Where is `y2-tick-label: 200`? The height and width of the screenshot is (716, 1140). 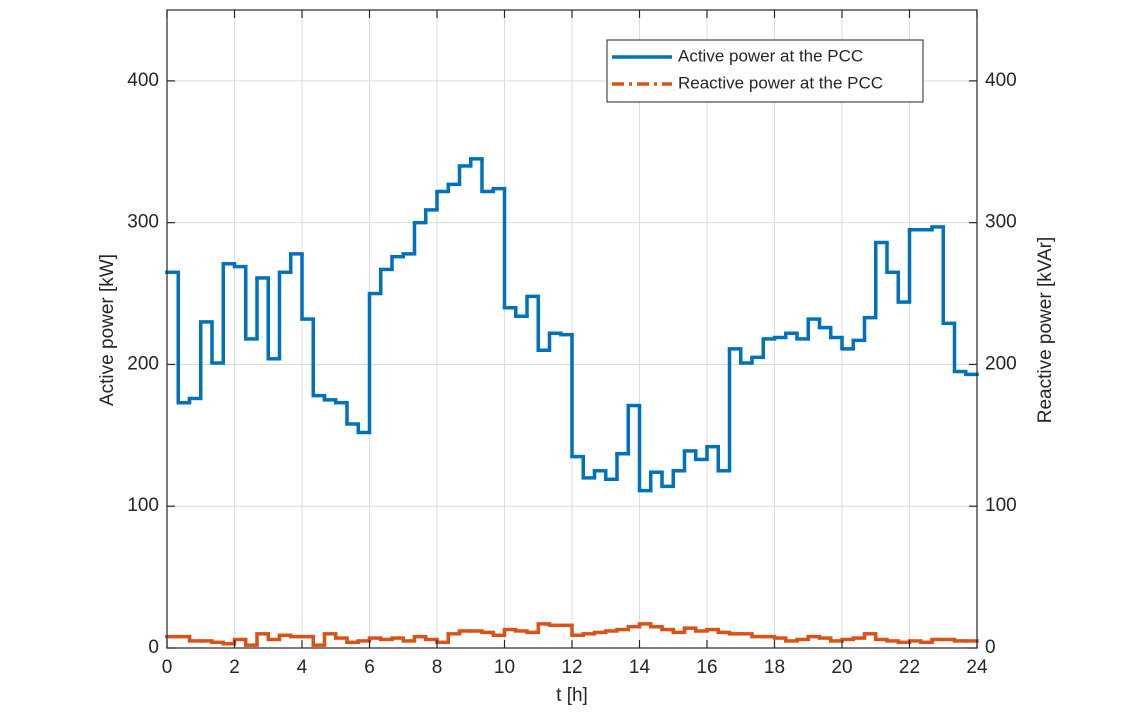 y2-tick-label: 200 is located at coordinates (1001, 363).